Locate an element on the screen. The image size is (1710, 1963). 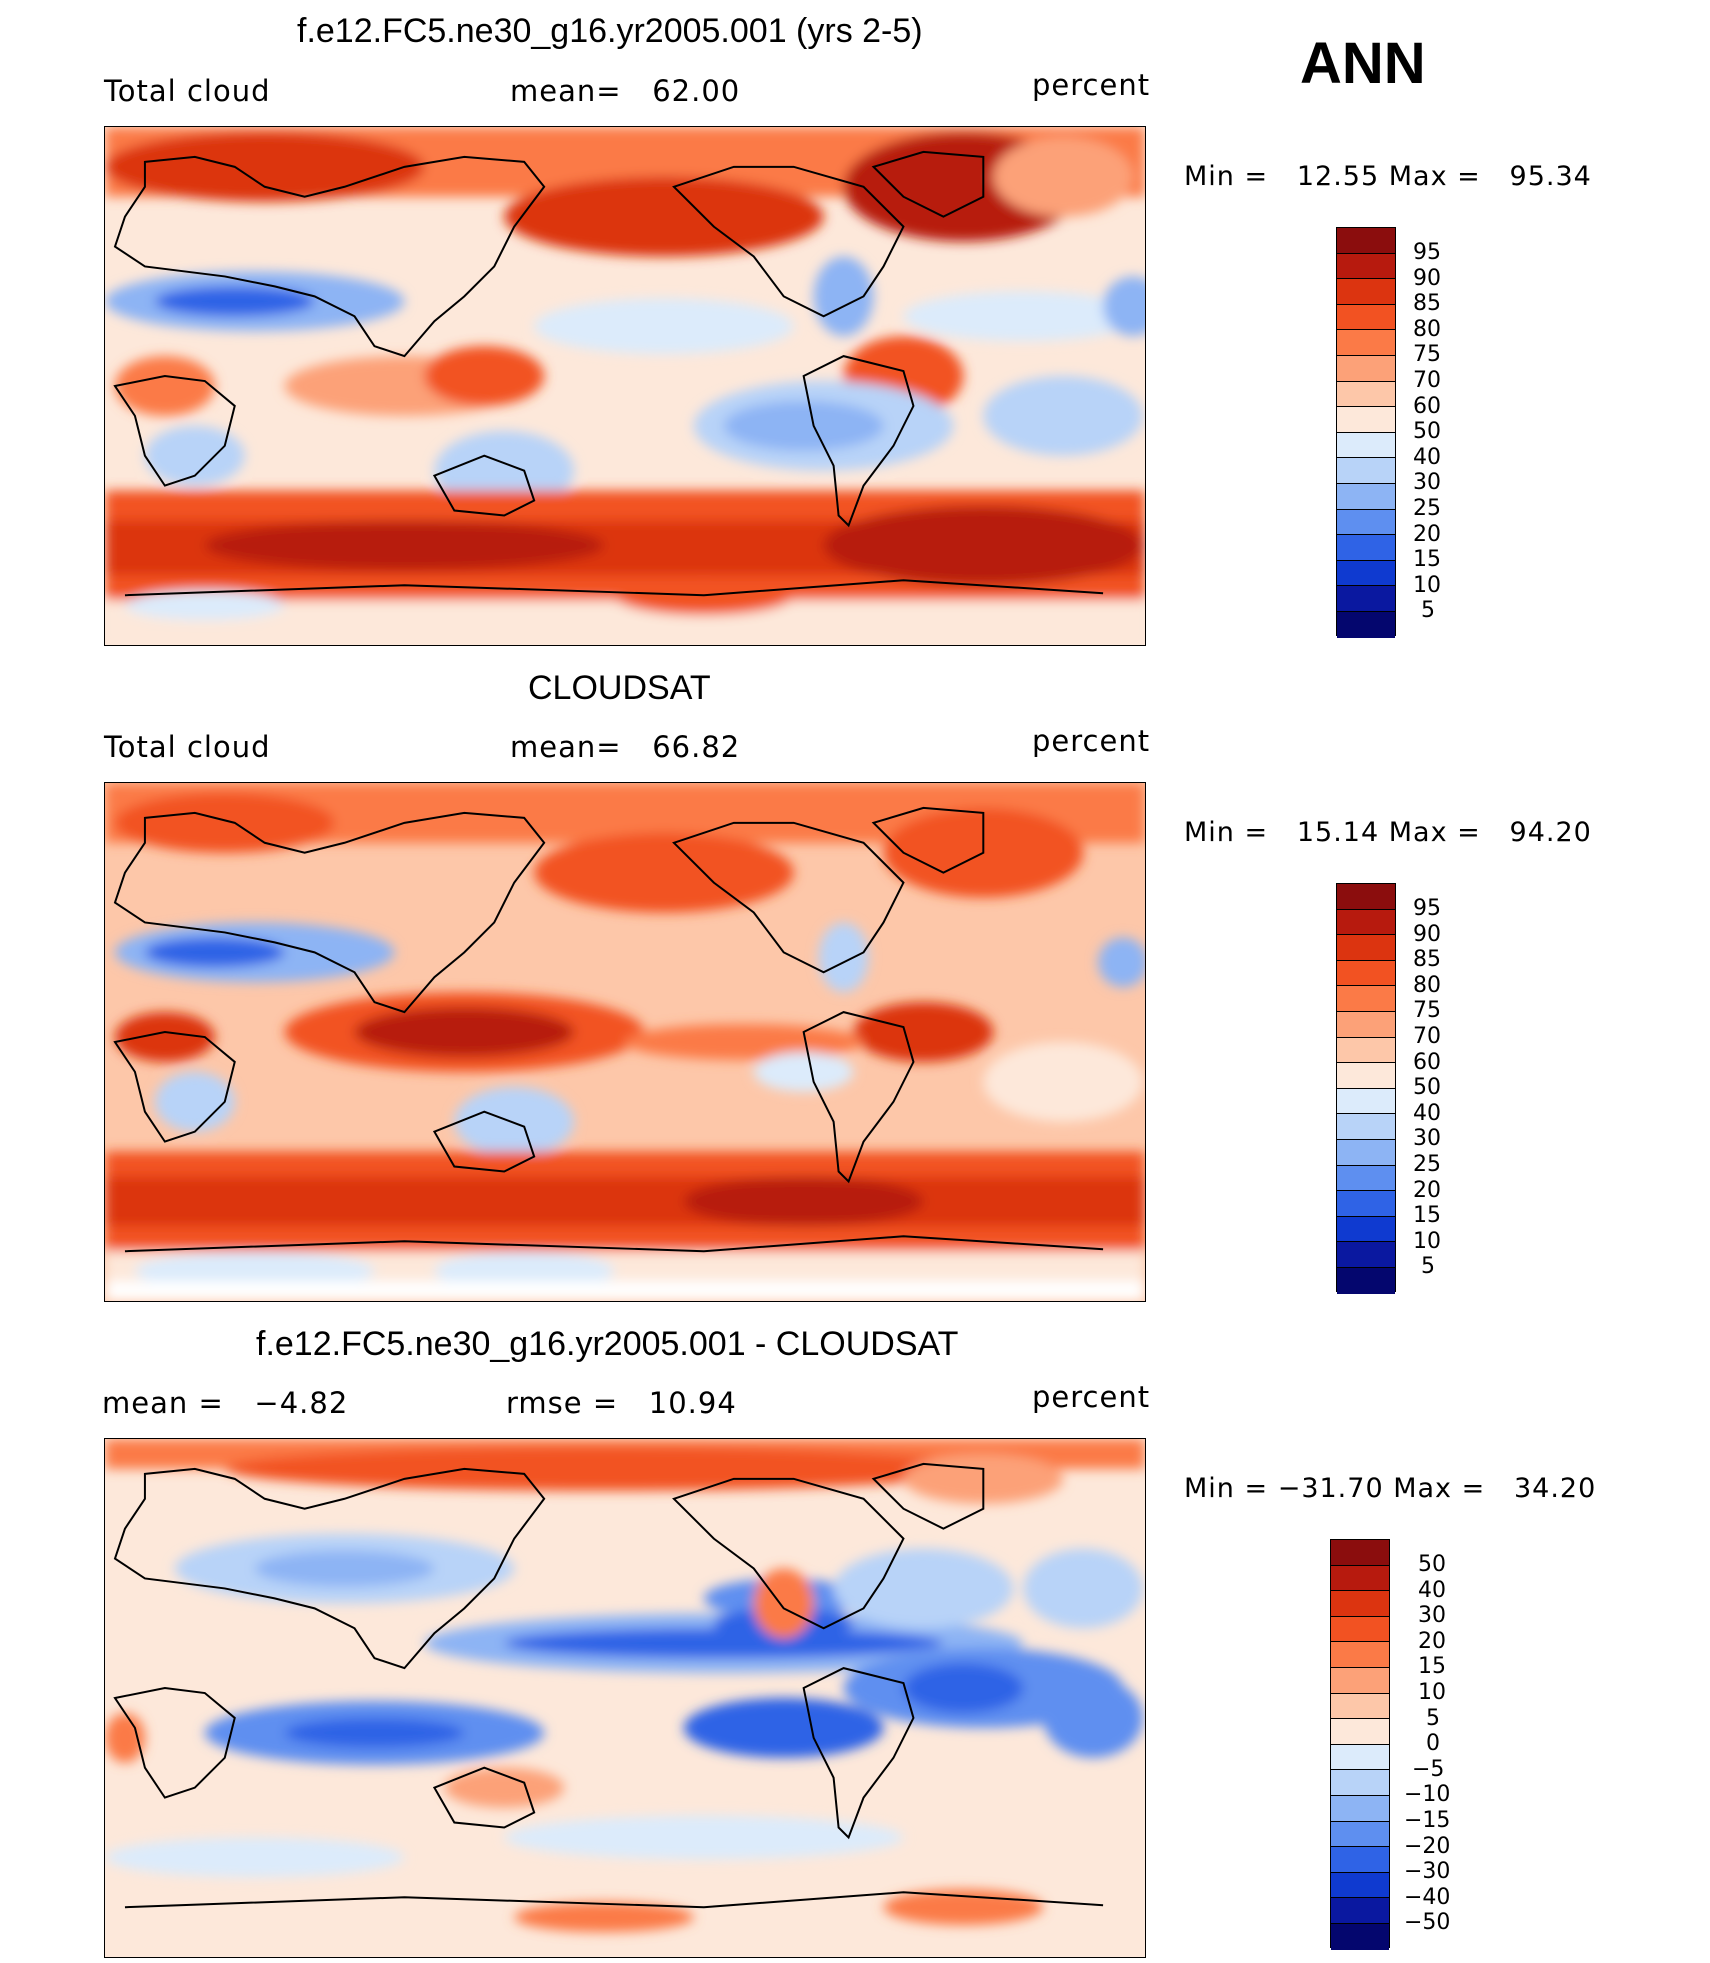
colorbar-tick-label: −5 is located at coordinates (1428, 1769).